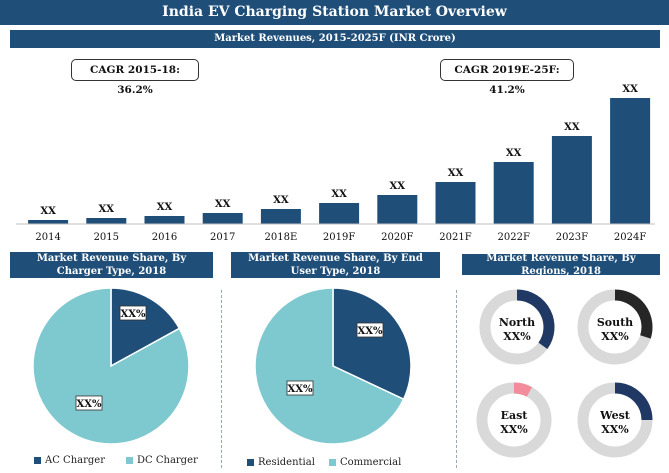  What do you see at coordinates (329, 366) in the screenshot?
I see `pie-slice-commercial` at bounding box center [329, 366].